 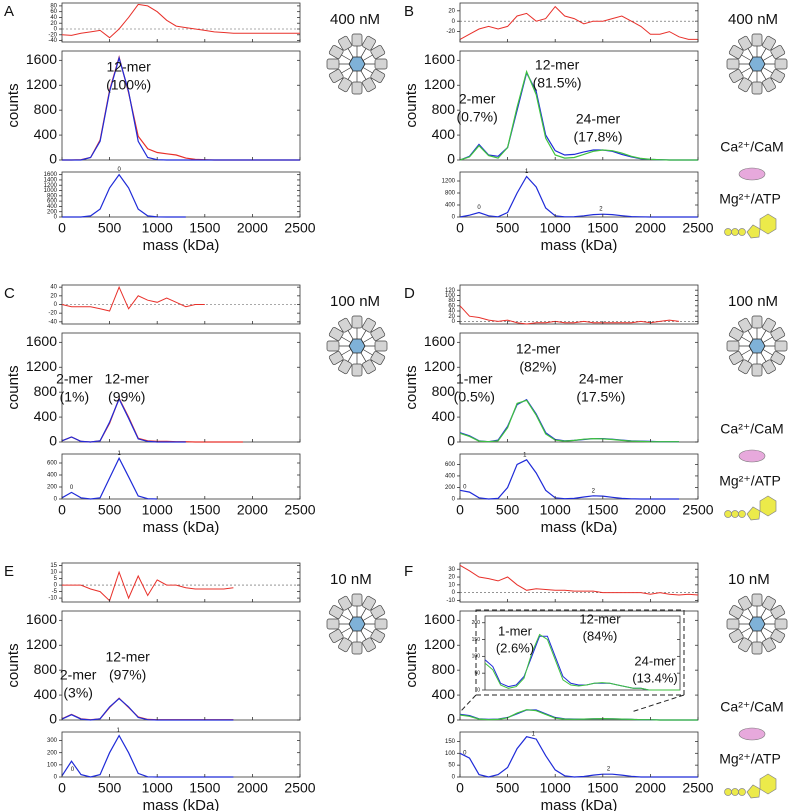 What do you see at coordinates (451, 766) in the screenshot?
I see `y-tick-label: 50` at bounding box center [451, 766].